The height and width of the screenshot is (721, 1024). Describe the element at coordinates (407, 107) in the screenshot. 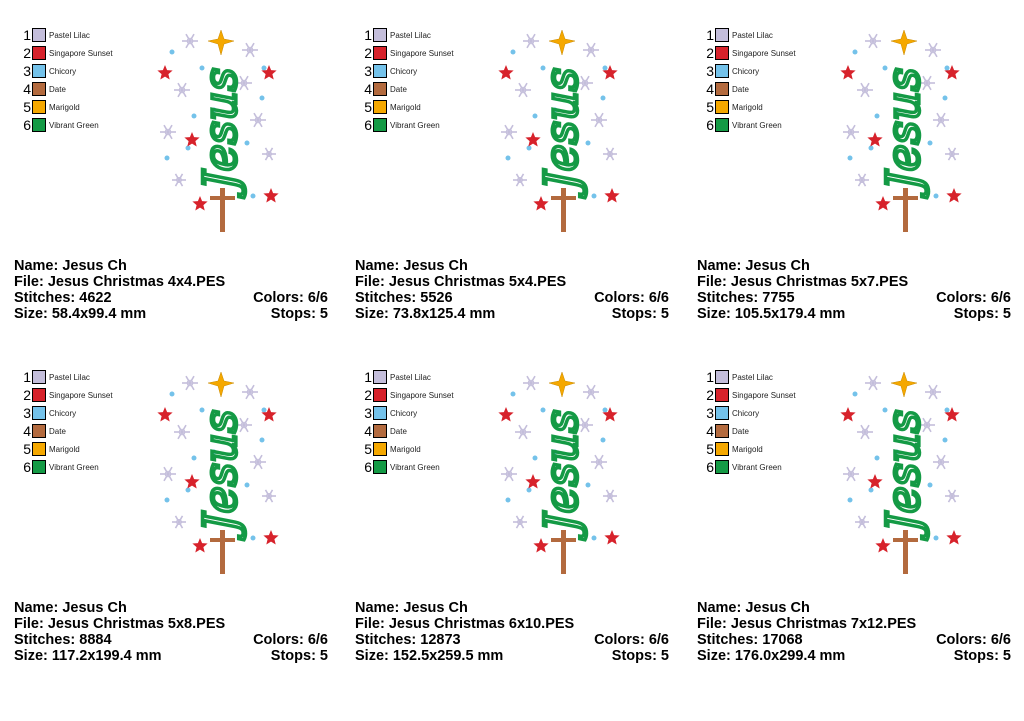

I see `thread-color-row: 5 Marigold` at that location.